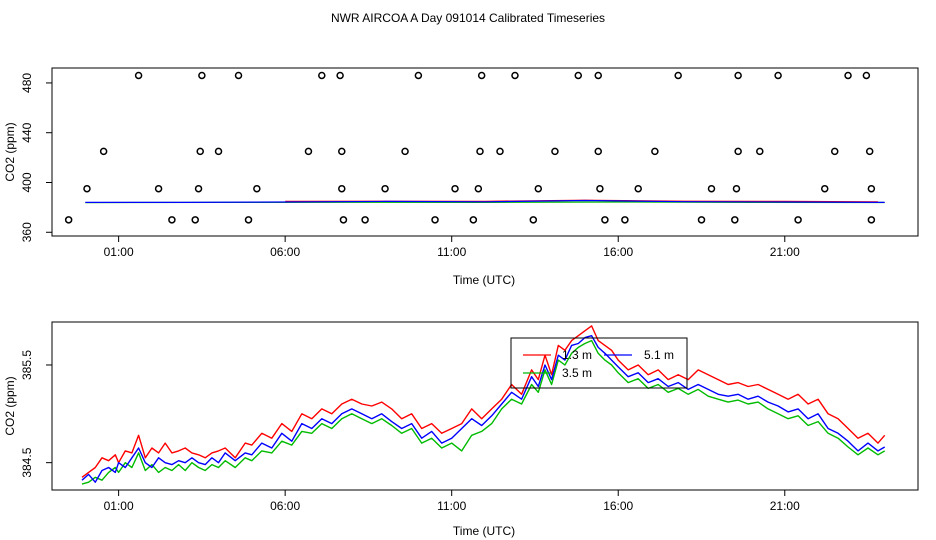 This screenshot has width=936, height=540. What do you see at coordinates (10, 151) in the screenshot?
I see `top-ylabel: CO2 (ppm)` at bounding box center [10, 151].